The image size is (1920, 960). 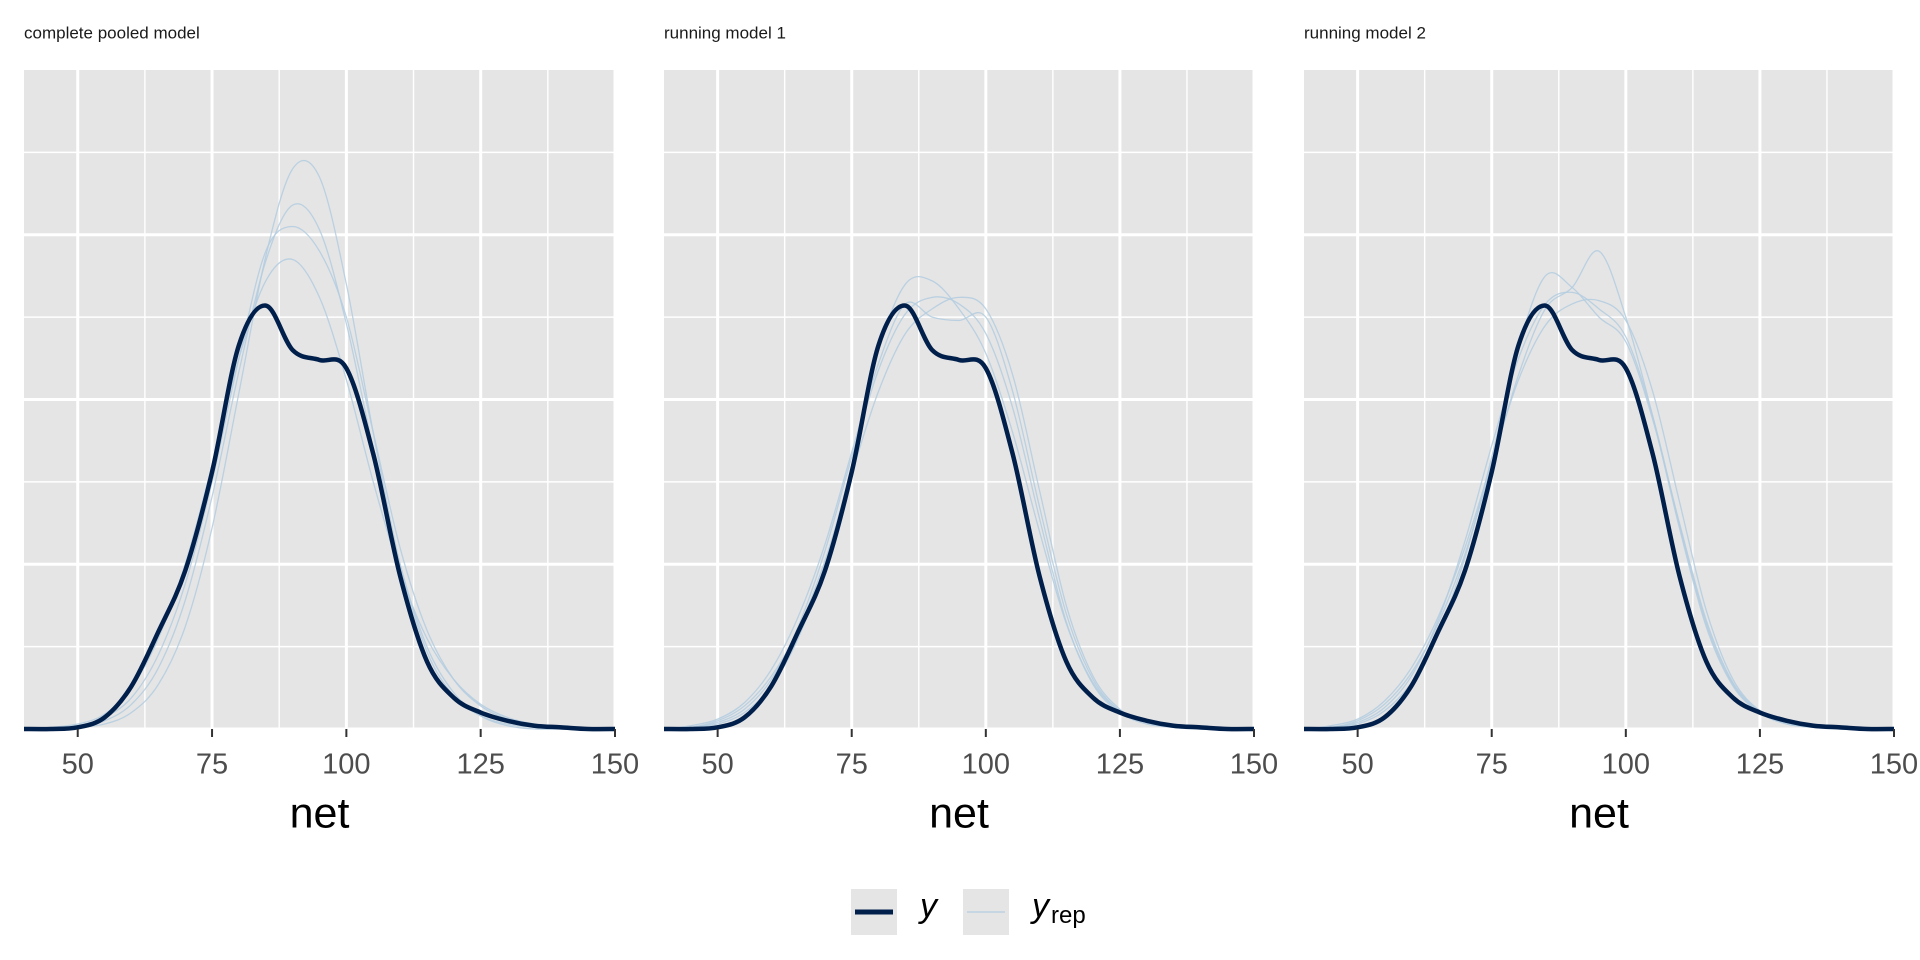 I want to click on panel-title: complete pooled model, so click(x=112, y=32).